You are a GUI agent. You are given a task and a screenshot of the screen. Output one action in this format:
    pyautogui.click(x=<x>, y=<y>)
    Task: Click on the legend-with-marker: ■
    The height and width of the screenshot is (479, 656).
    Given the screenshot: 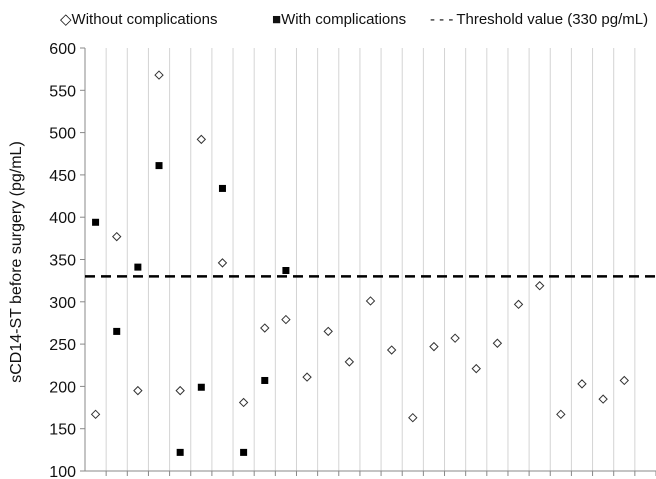 What is the action you would take?
    pyautogui.click(x=276, y=19)
    